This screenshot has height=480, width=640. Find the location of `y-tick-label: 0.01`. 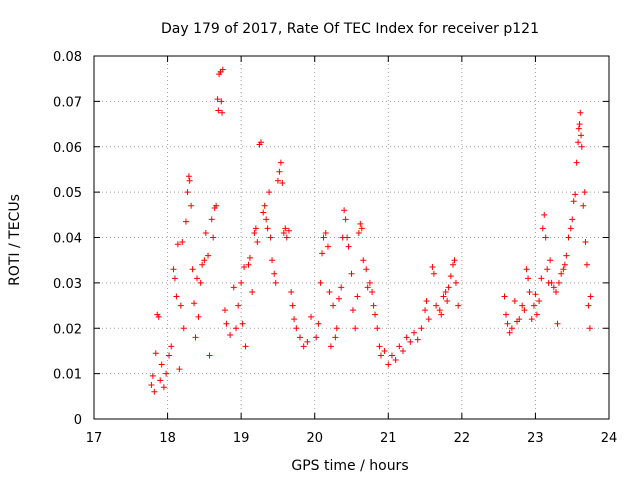

y-tick-label: 0.01 is located at coordinates (67, 375).